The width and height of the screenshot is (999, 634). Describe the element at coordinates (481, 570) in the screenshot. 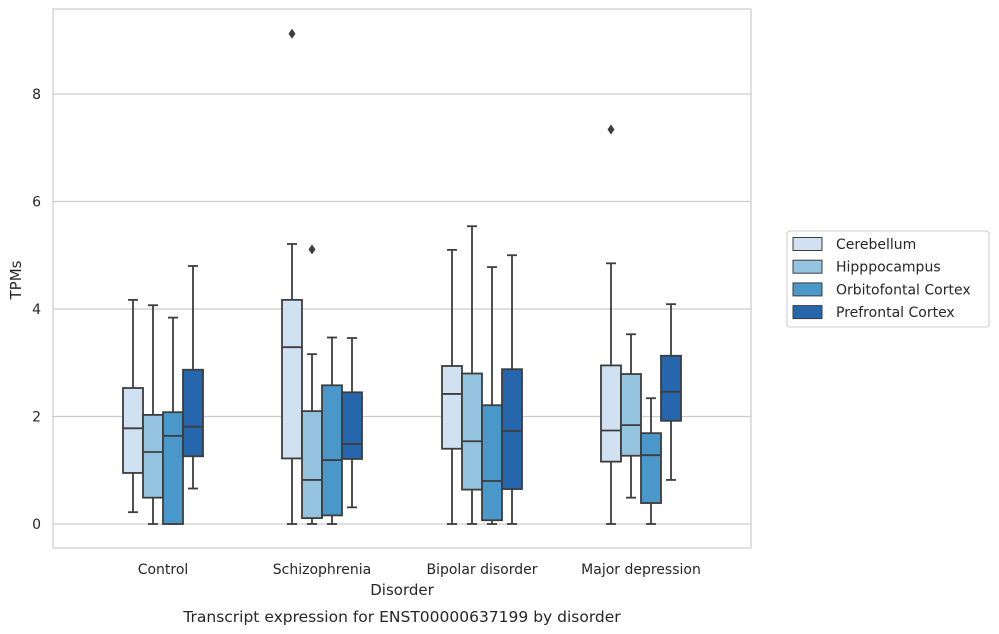

I see `x-tick-label: Bipolar disorder` at that location.